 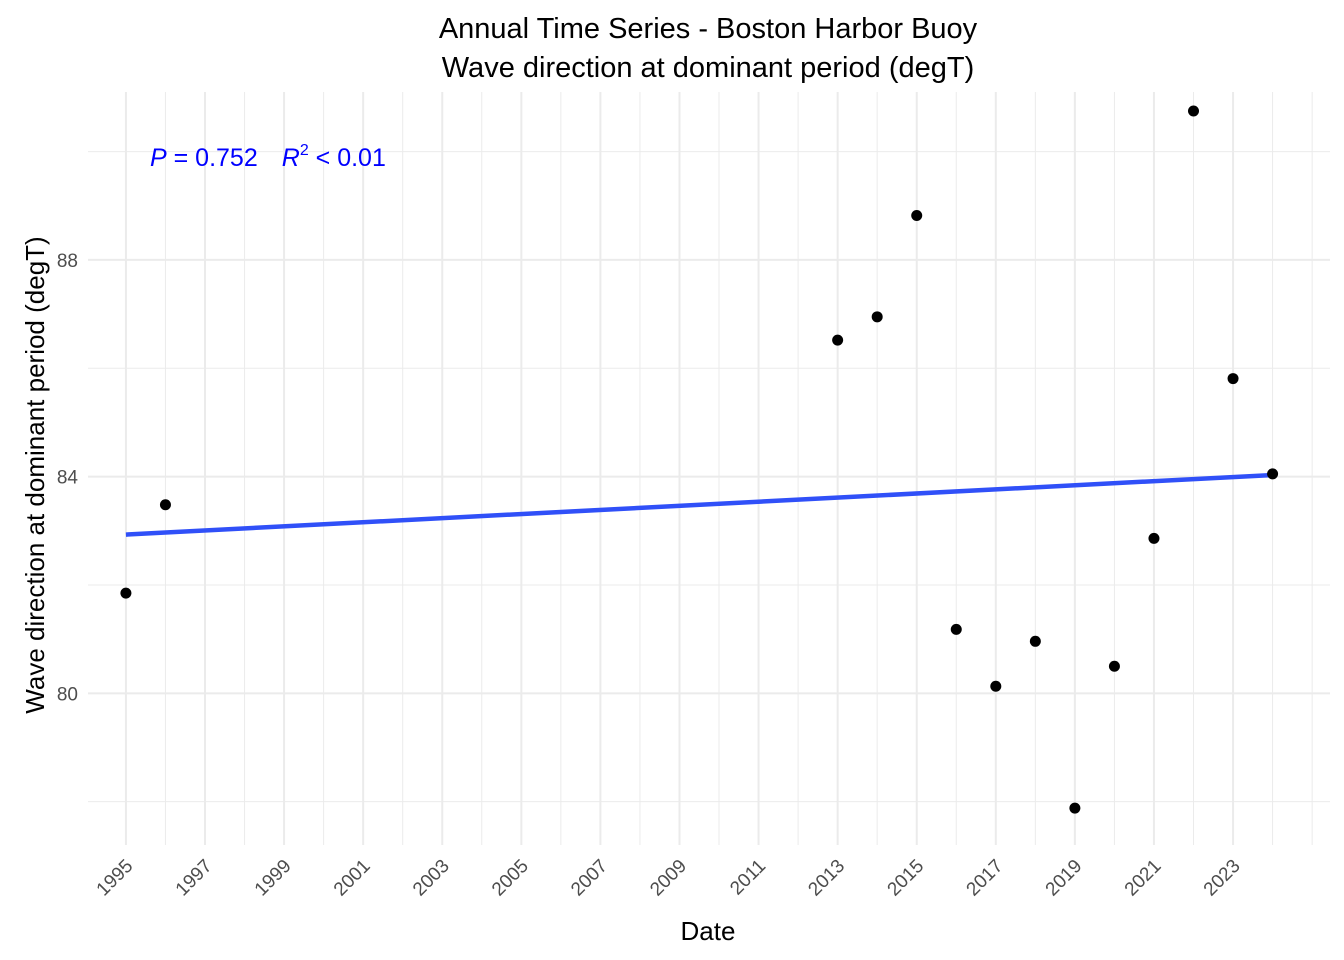 What do you see at coordinates (708, 931) in the screenshot?
I see `x-axis-label: Date` at bounding box center [708, 931].